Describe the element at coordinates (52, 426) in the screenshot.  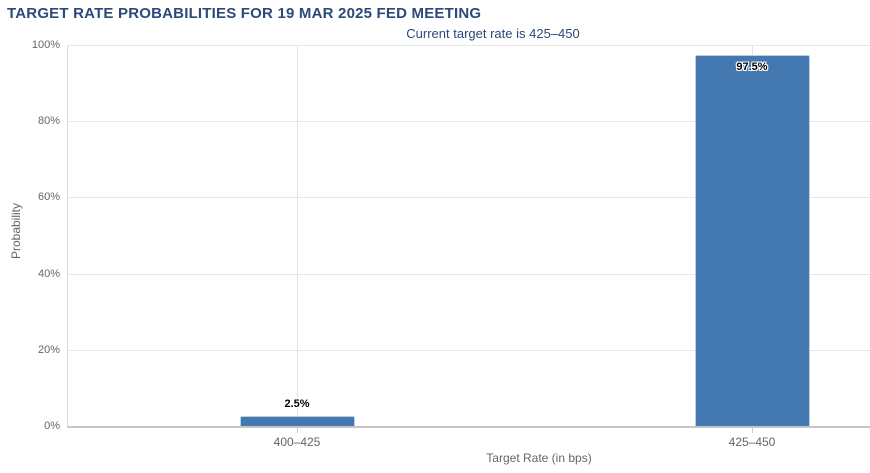
I see `y-axis-tick-label: 0%` at that location.